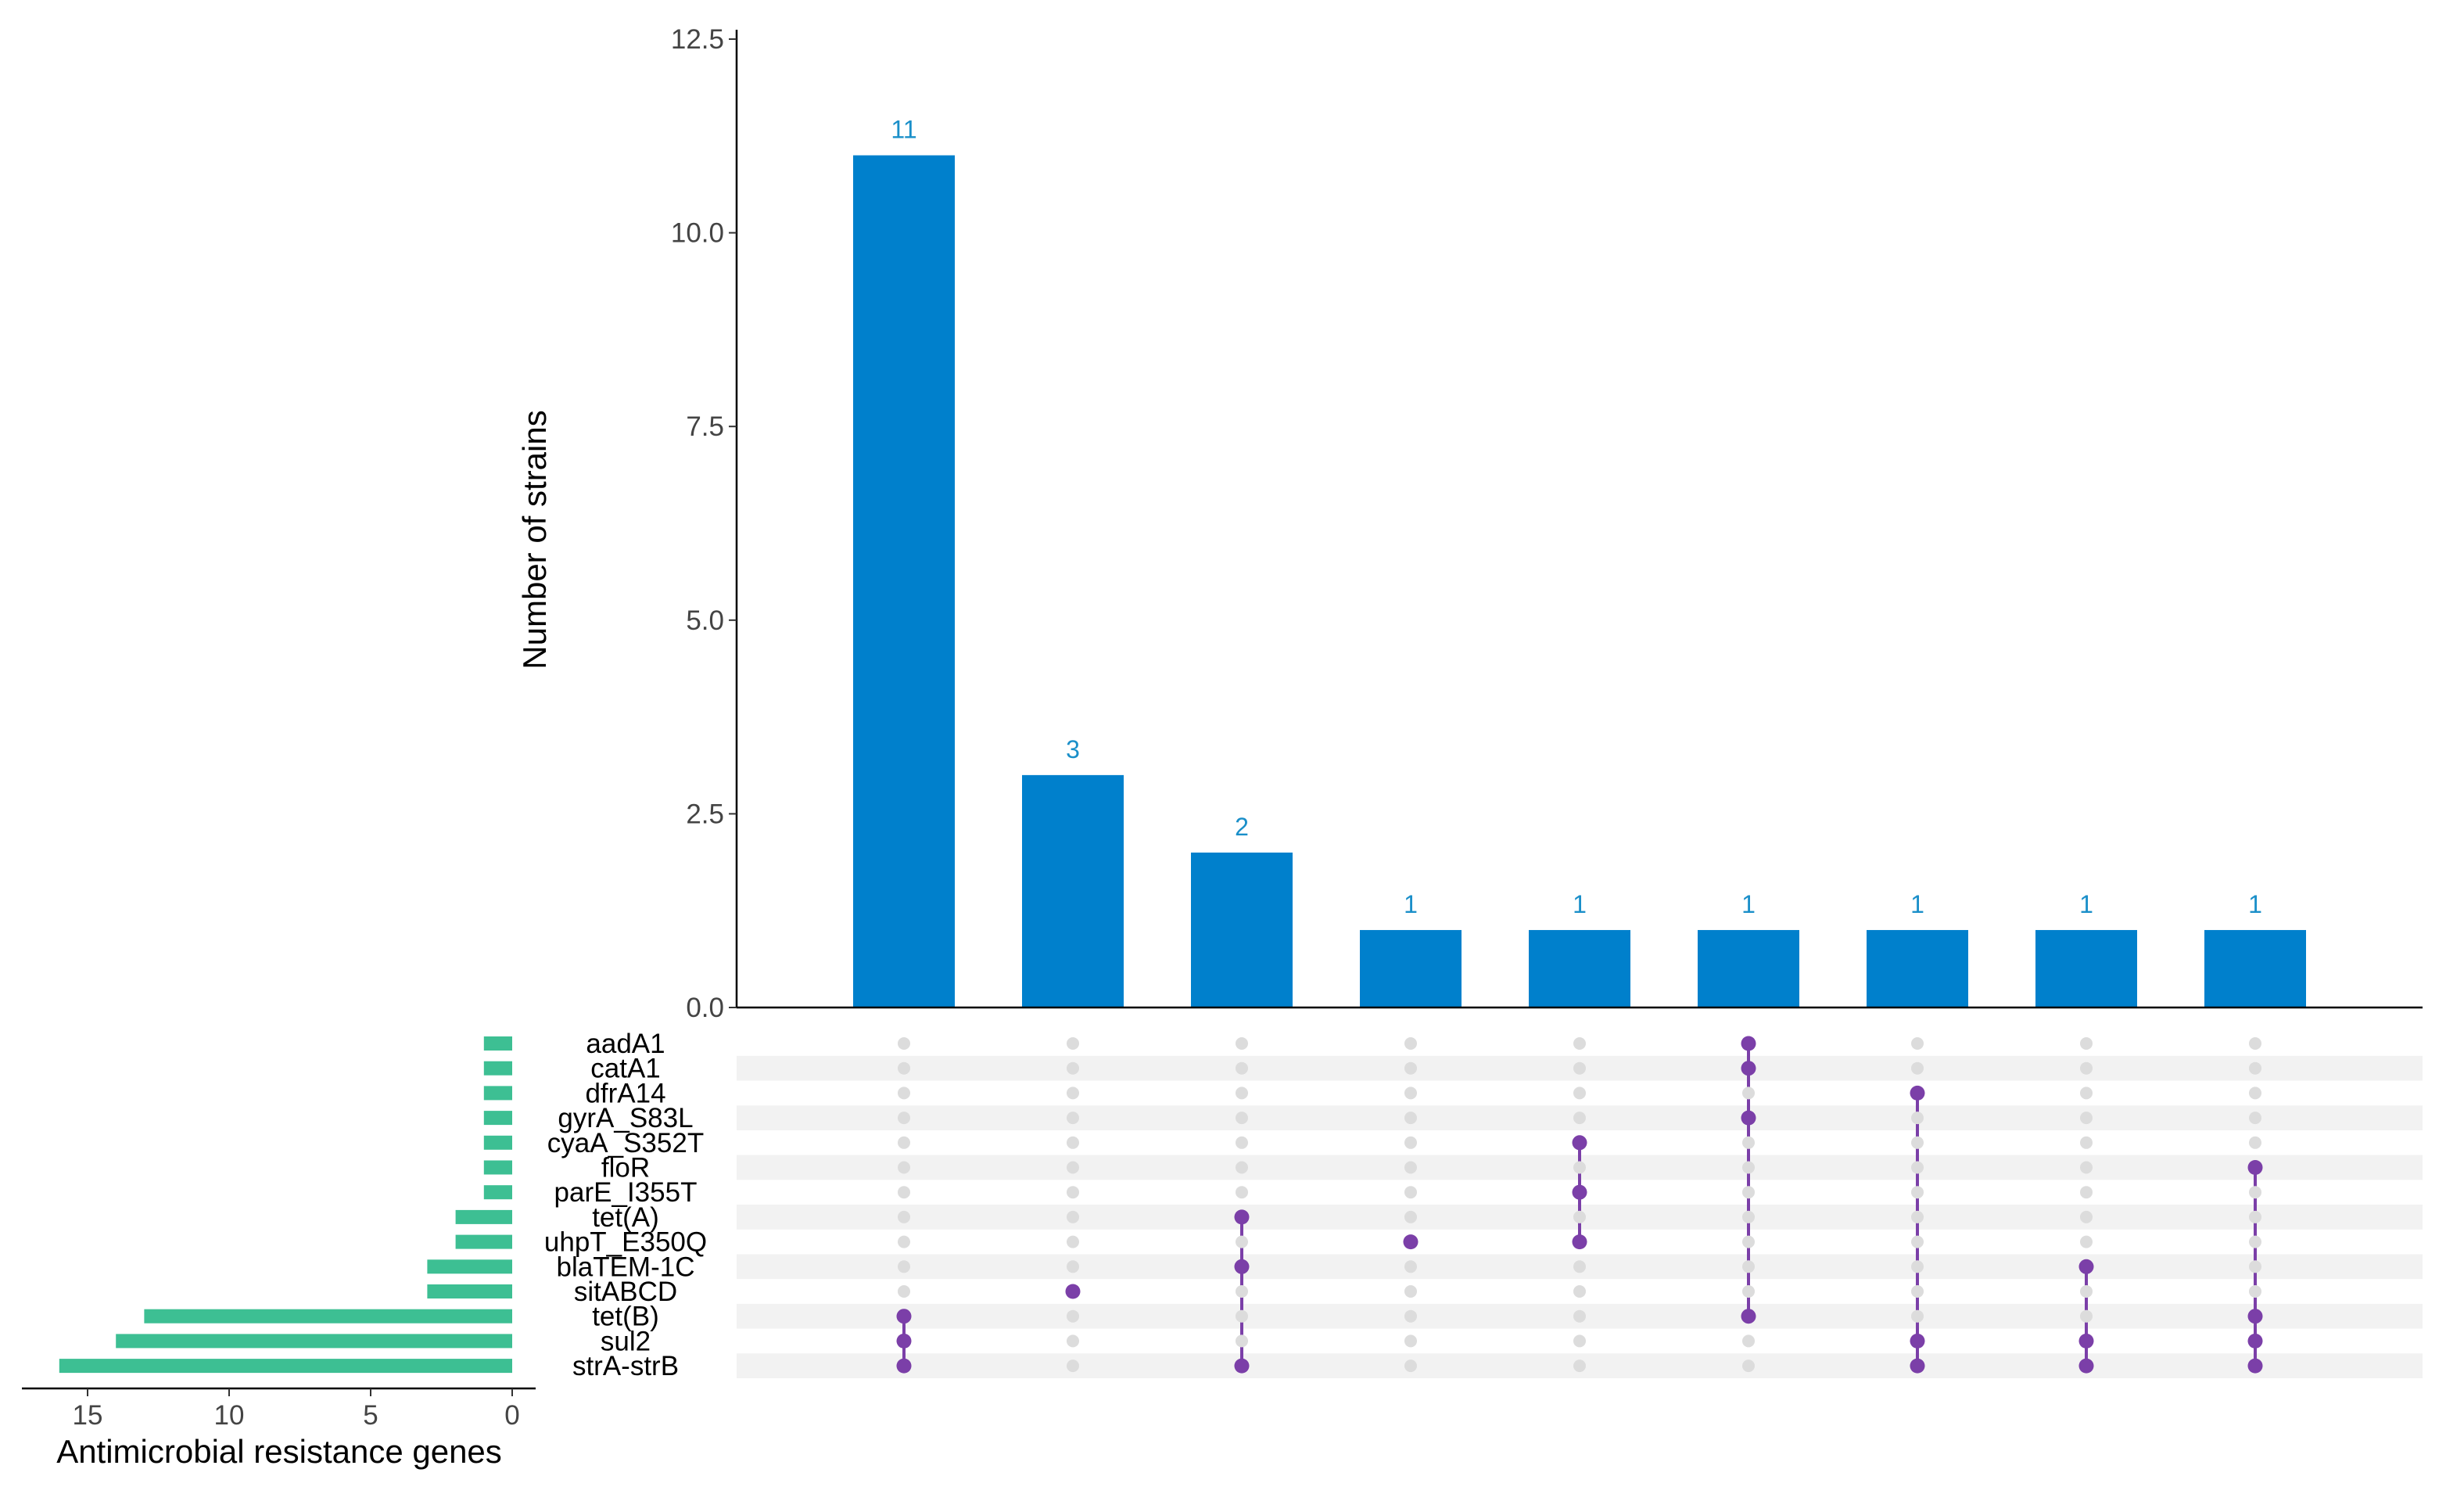 Image resolution: width=2464 pixels, height=1487 pixels. I want to click on set-size-tick-label: 15, so click(88, 1415).